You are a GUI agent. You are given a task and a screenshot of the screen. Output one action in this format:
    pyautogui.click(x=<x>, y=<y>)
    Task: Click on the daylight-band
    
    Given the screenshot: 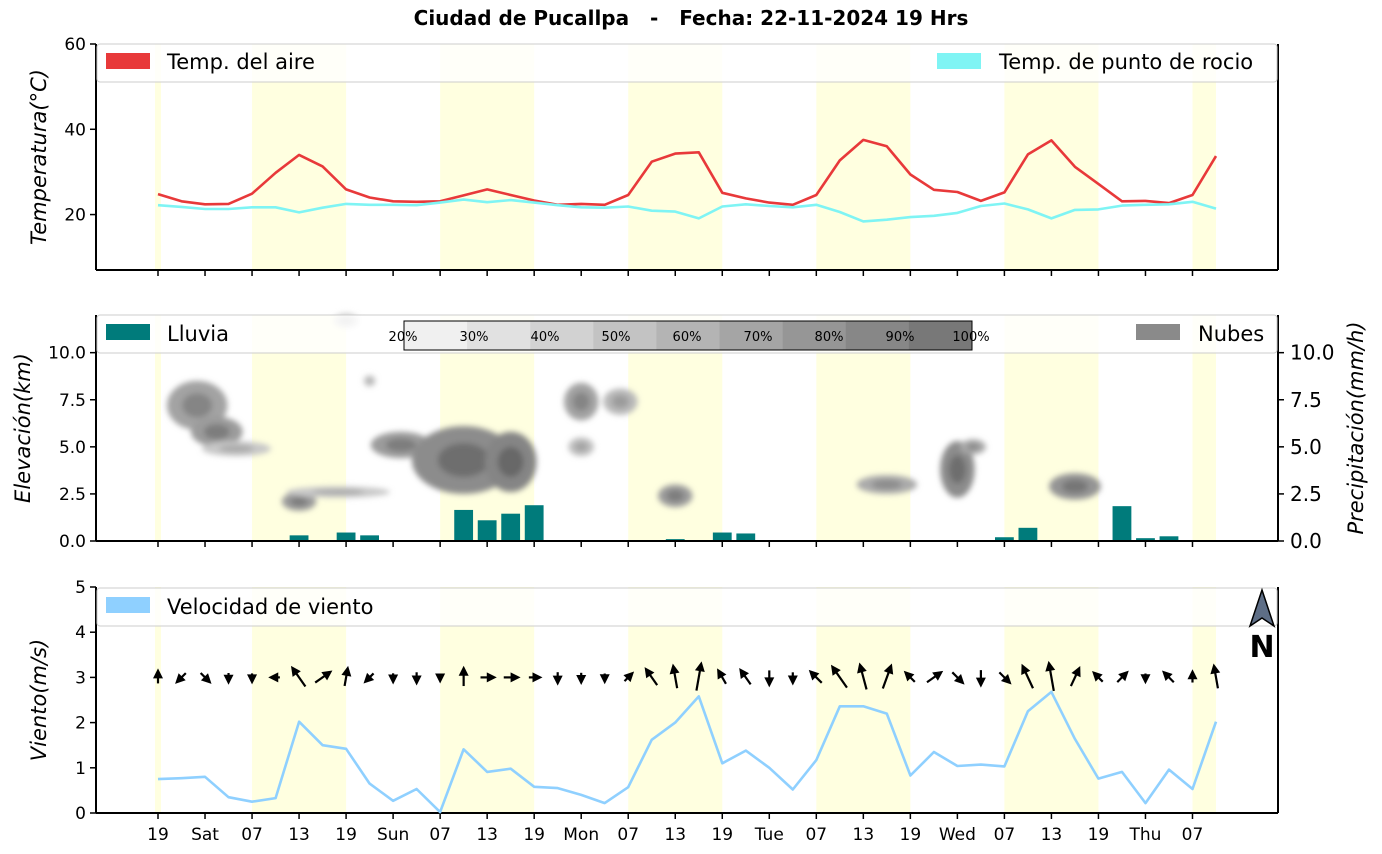 What is the action you would take?
    pyautogui.click(x=1204, y=700)
    